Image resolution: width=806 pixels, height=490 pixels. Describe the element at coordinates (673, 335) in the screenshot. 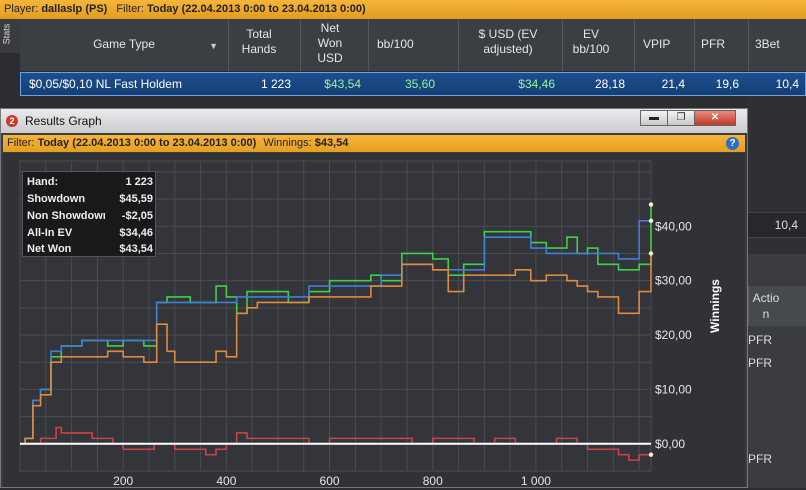

I see `y-tick-label: $20,00` at that location.